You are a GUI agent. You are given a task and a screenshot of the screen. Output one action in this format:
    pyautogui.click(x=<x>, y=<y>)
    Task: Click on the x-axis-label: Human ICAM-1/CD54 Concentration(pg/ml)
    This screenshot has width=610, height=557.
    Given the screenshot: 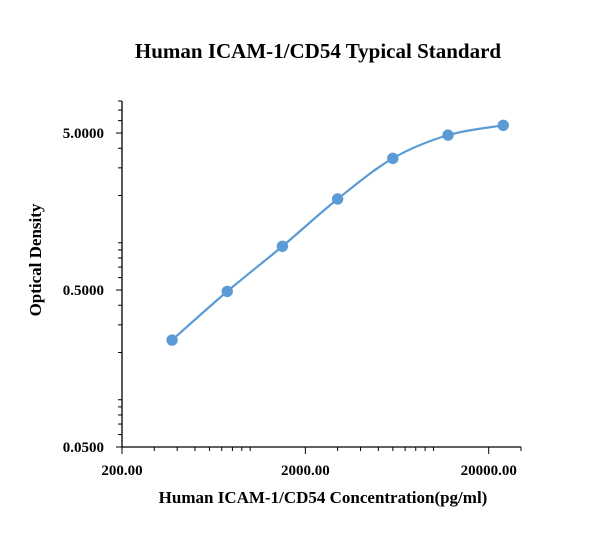 What is the action you would take?
    pyautogui.click(x=323, y=497)
    